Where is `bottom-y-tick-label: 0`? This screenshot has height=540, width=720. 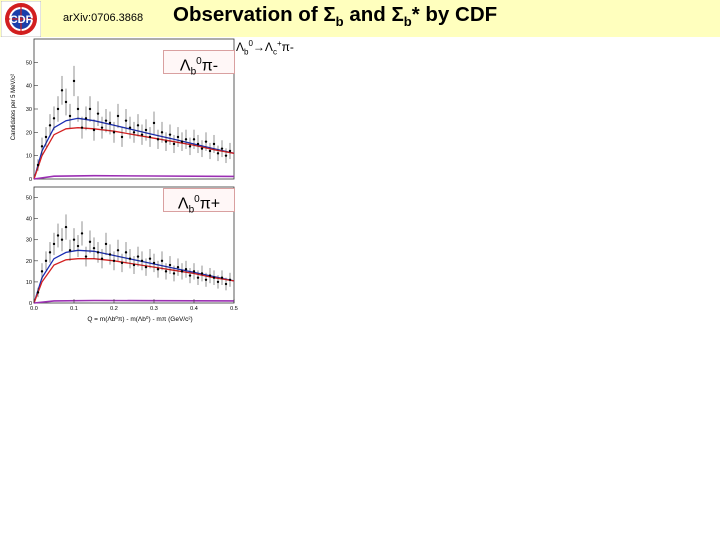
bottom-y-tick-label: 0 is located at coordinates (30, 304).